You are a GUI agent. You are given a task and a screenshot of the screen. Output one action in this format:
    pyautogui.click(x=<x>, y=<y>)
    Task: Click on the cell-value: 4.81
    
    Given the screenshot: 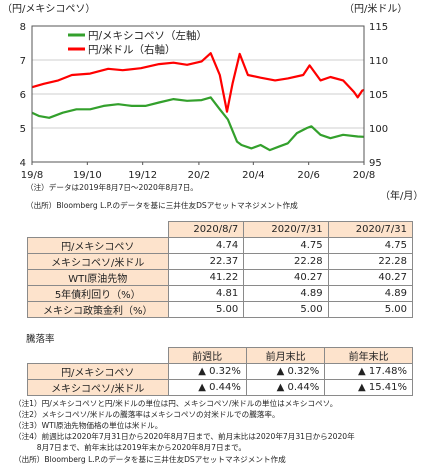 What is the action you would take?
    pyautogui.click(x=206, y=293)
    